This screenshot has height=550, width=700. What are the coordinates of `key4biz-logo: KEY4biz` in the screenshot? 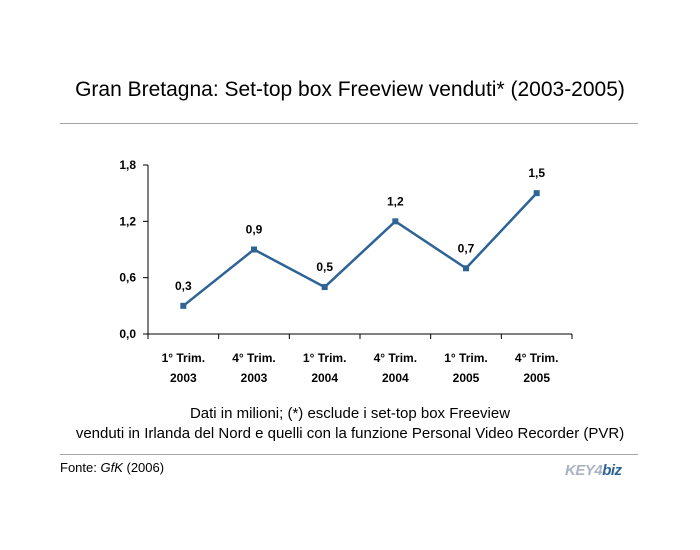 It's located at (593, 470).